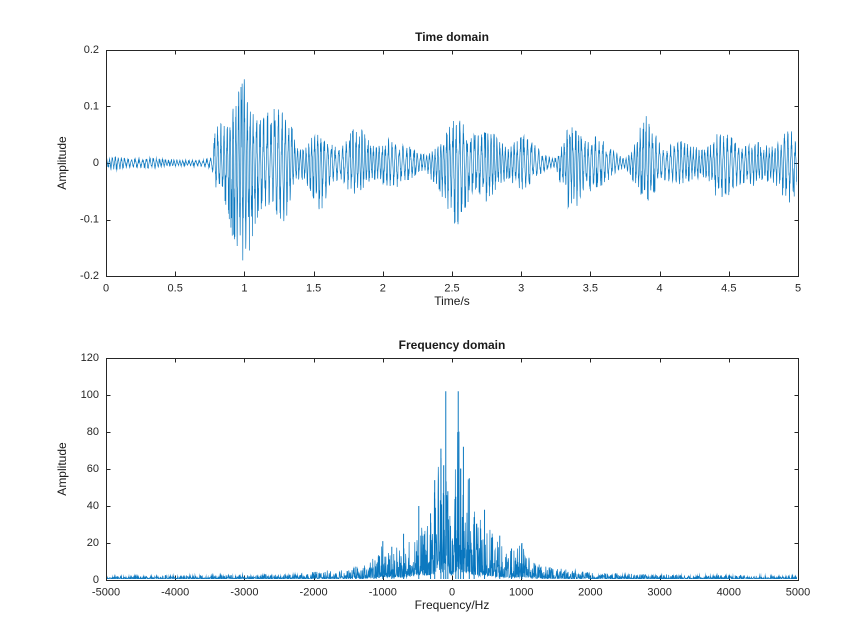  What do you see at coordinates (452, 605) in the screenshot?
I see `frequency-domain-xlabel: Frequency/Hz` at bounding box center [452, 605].